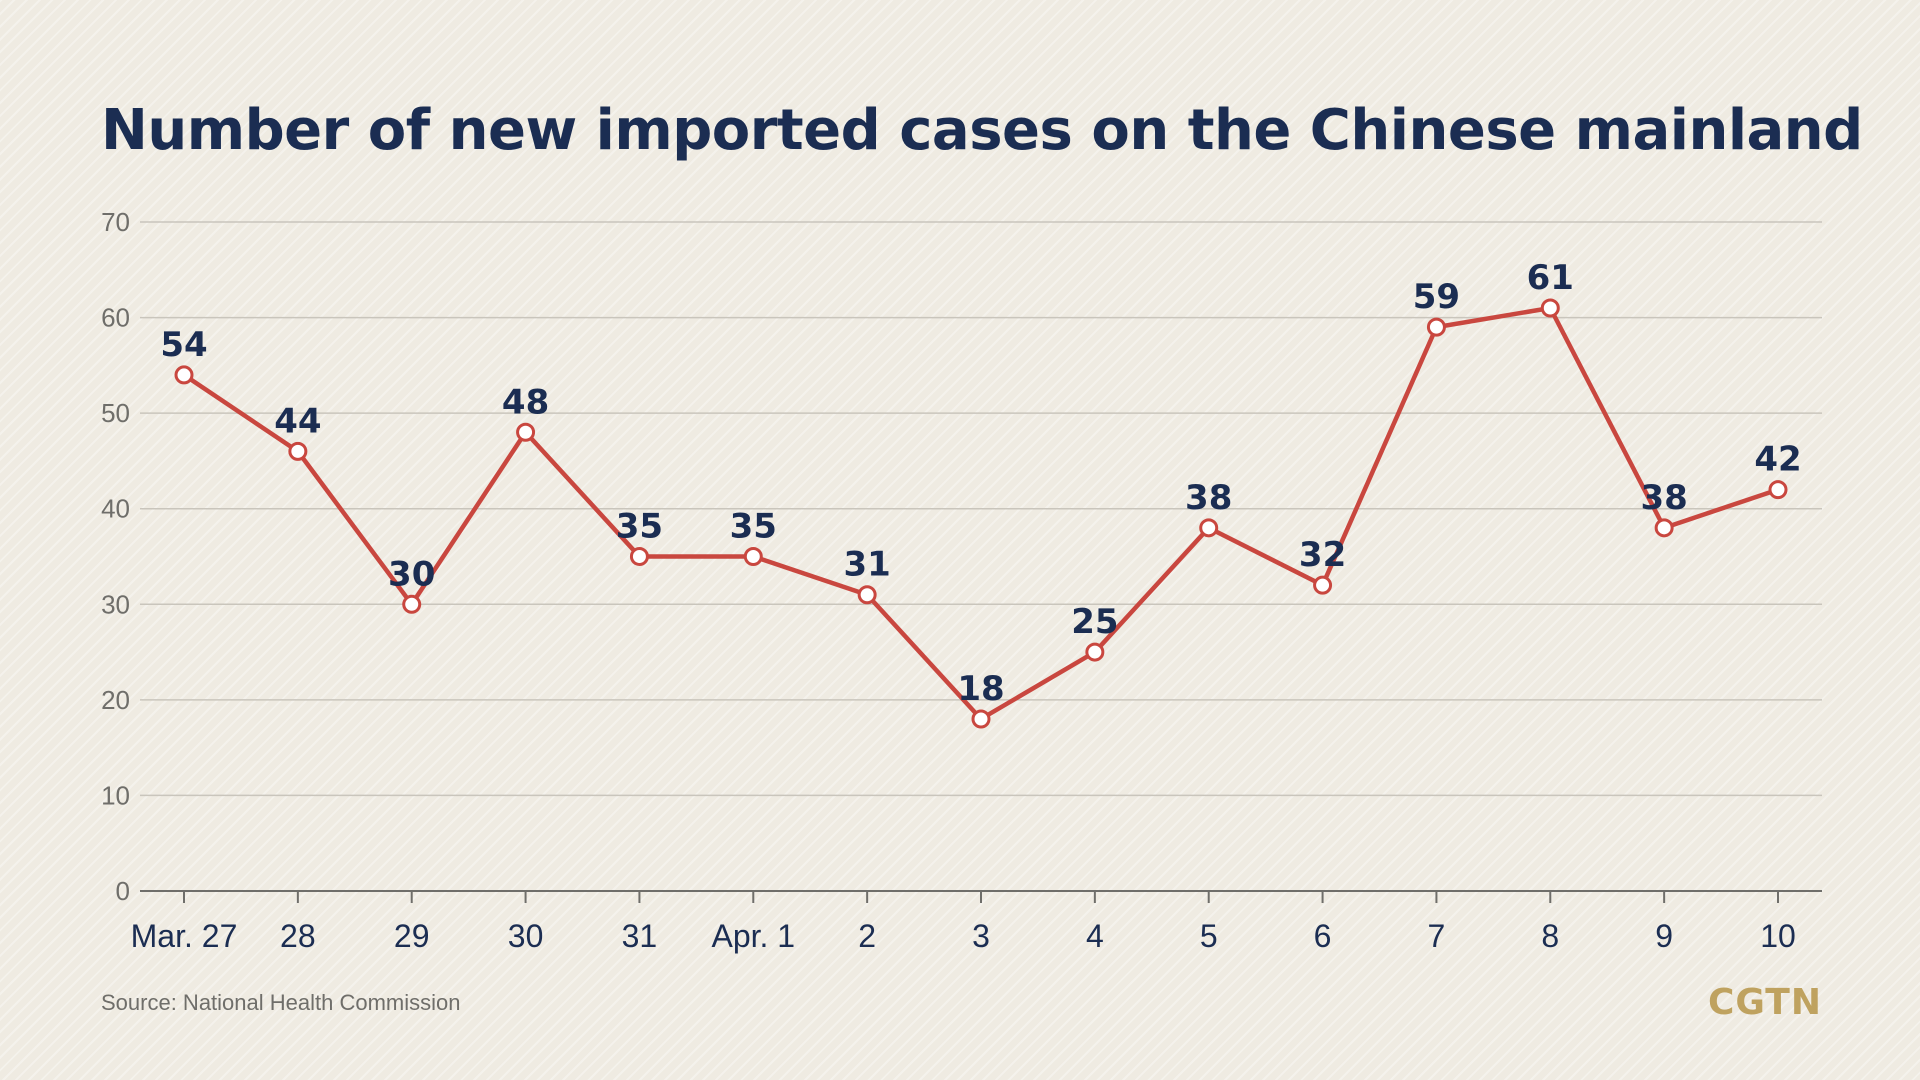 The height and width of the screenshot is (1080, 1920). I want to click on x-tick-label: 29, so click(412, 936).